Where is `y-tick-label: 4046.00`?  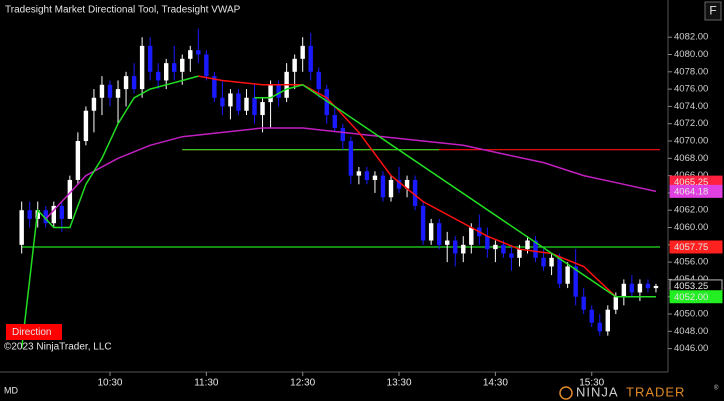 y-tick-label: 4046.00 is located at coordinates (691, 348).